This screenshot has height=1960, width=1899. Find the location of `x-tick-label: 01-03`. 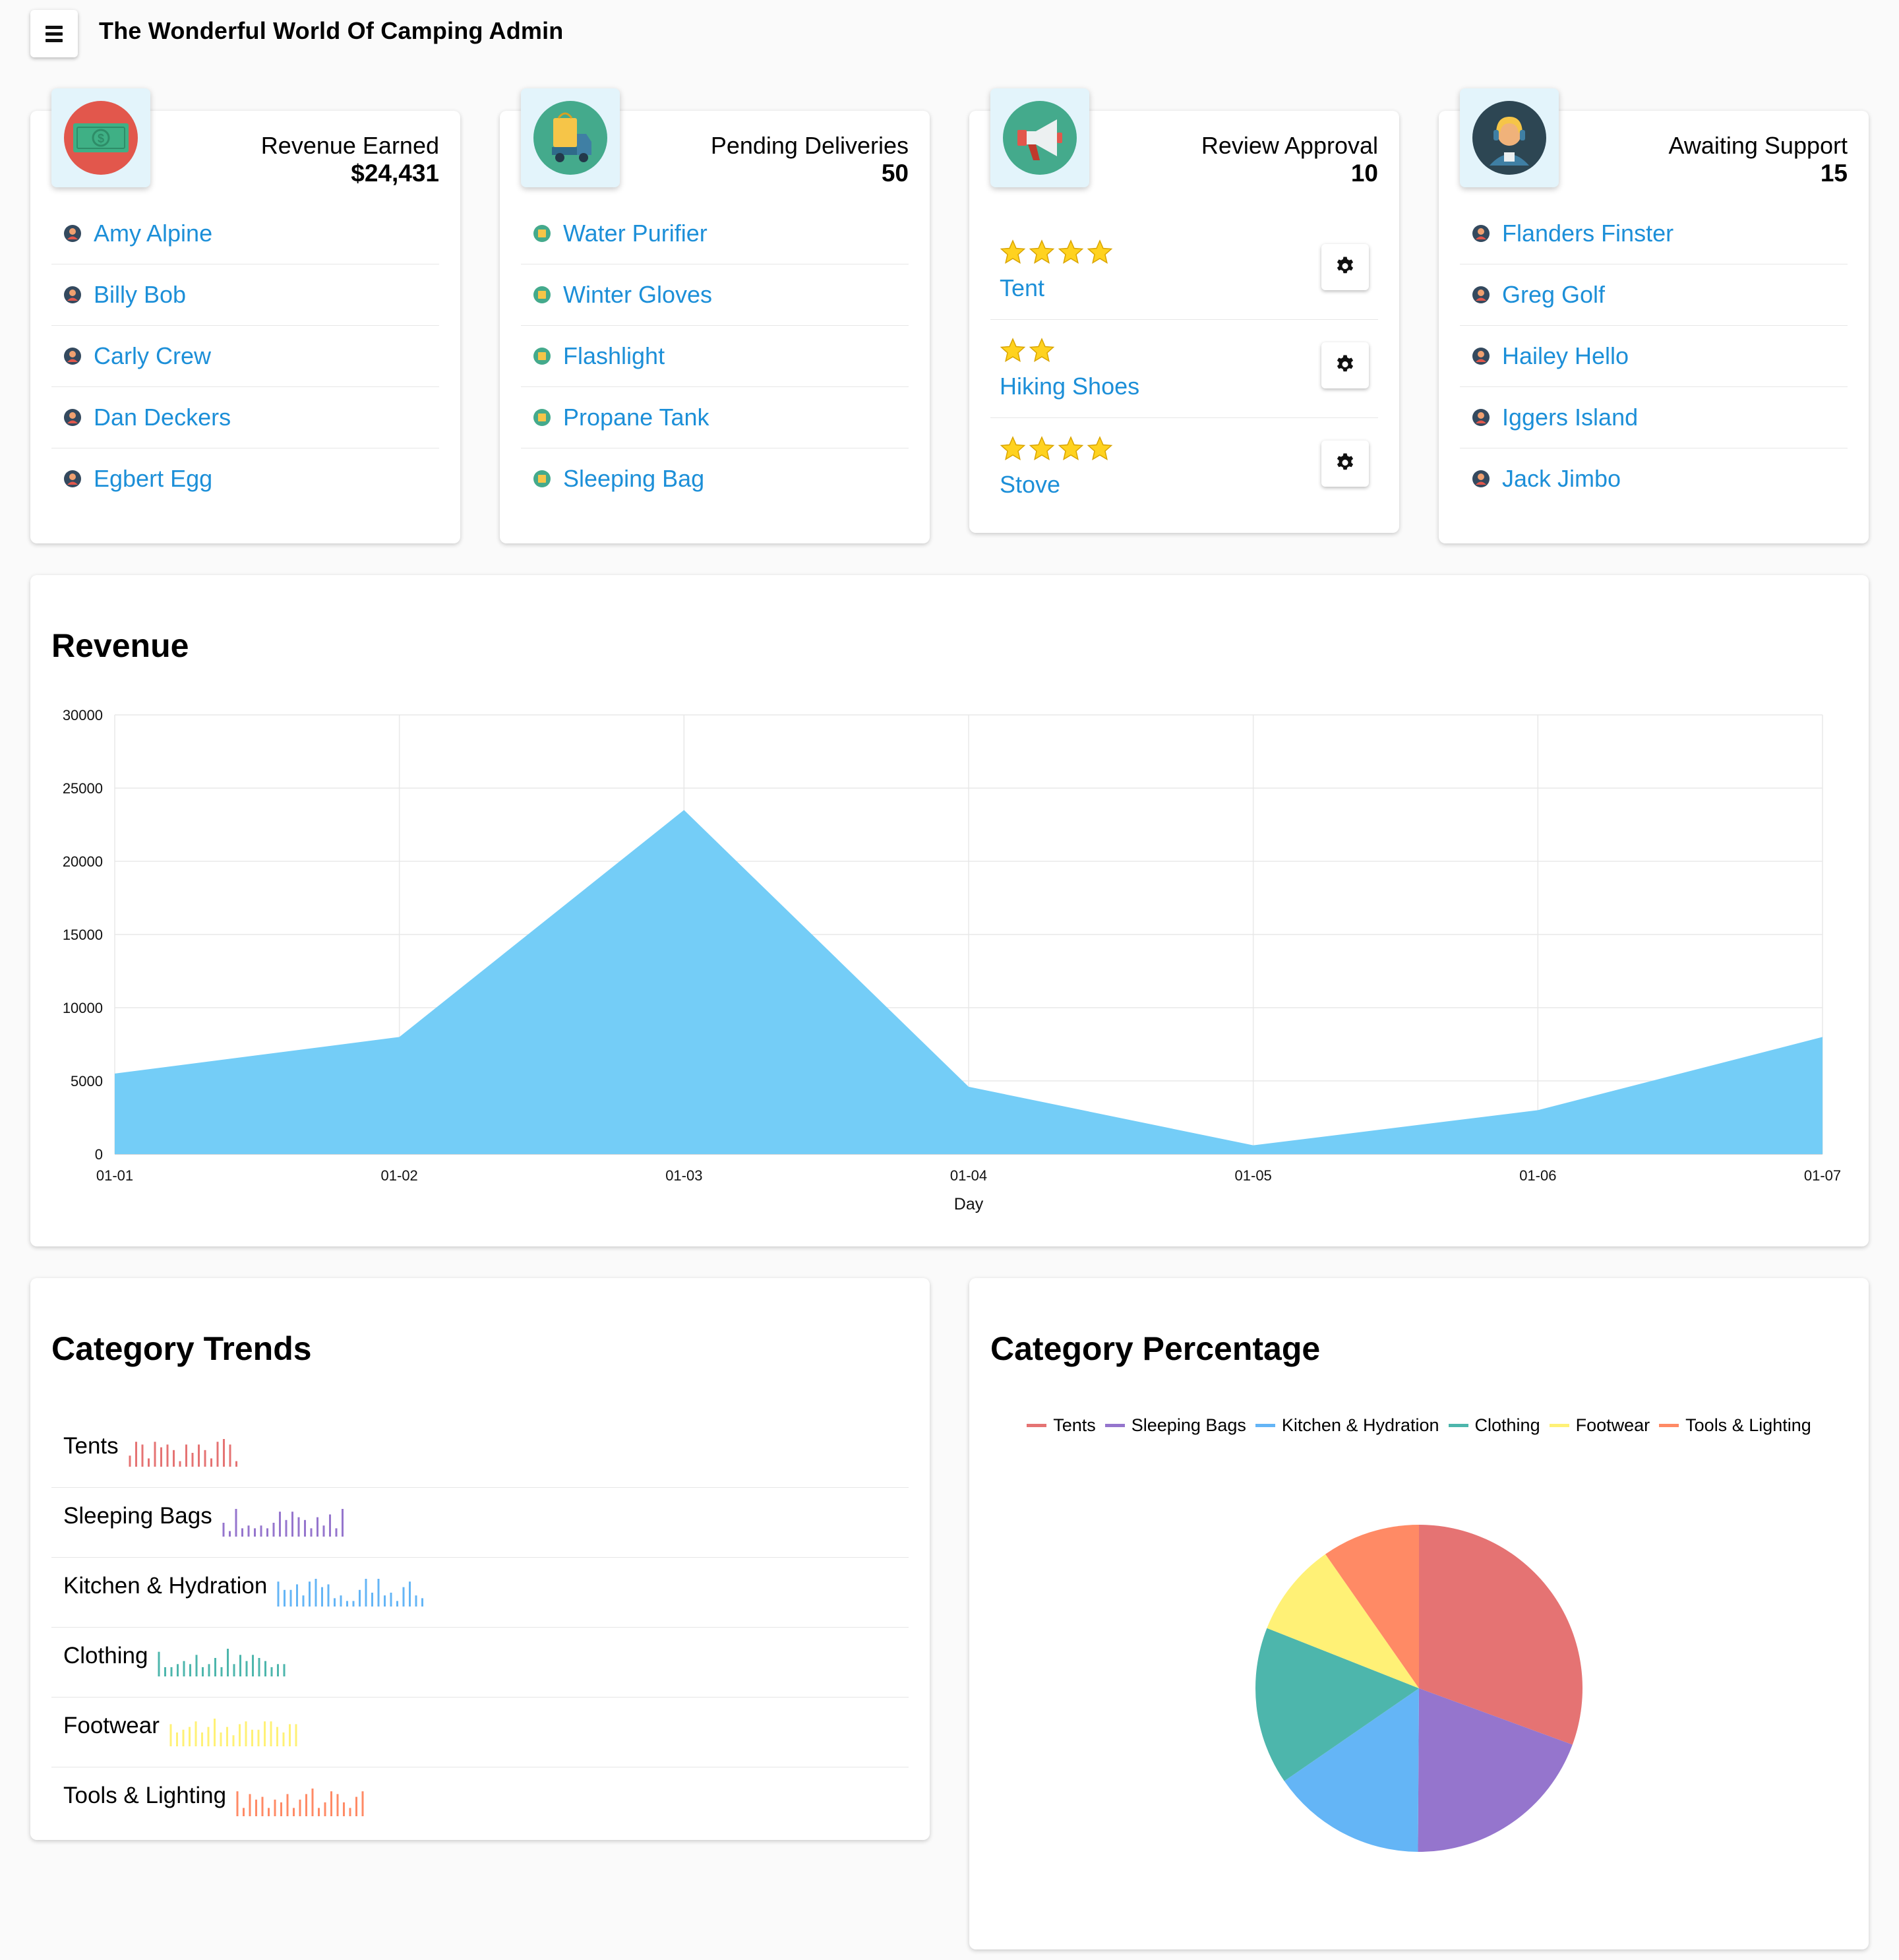

x-tick-label: 01-03 is located at coordinates (684, 1175).